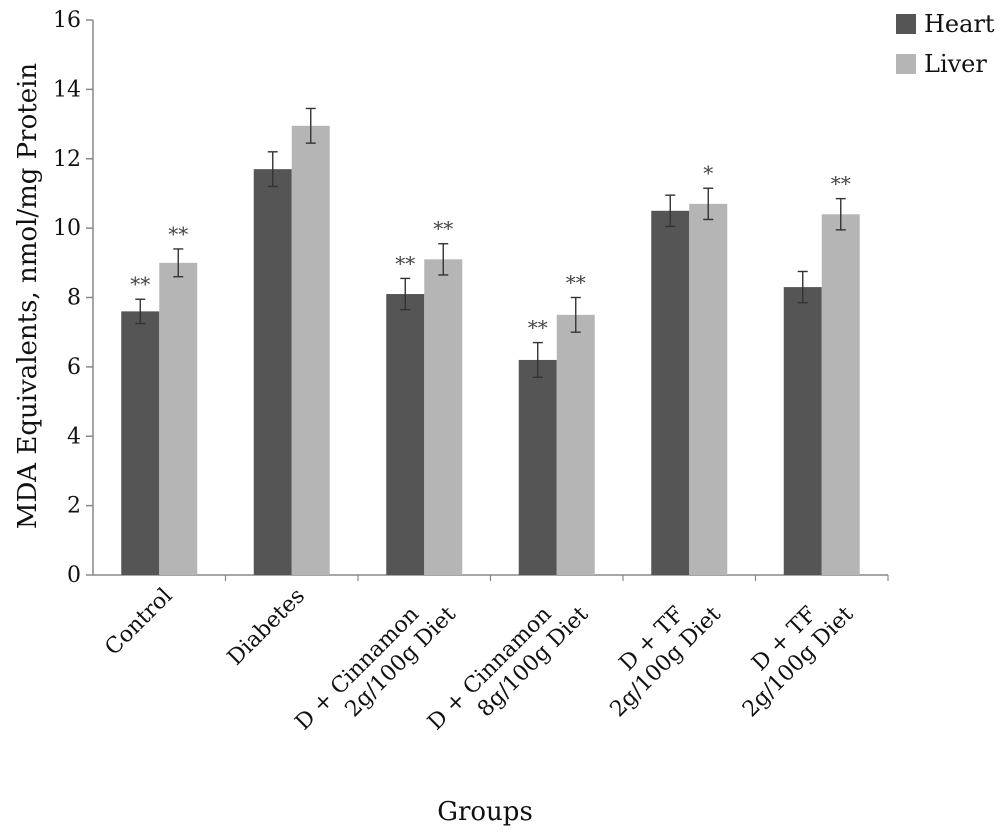 This screenshot has height=833, width=1000. Describe the element at coordinates (74, 436) in the screenshot. I see `y-tick-label: 4` at that location.